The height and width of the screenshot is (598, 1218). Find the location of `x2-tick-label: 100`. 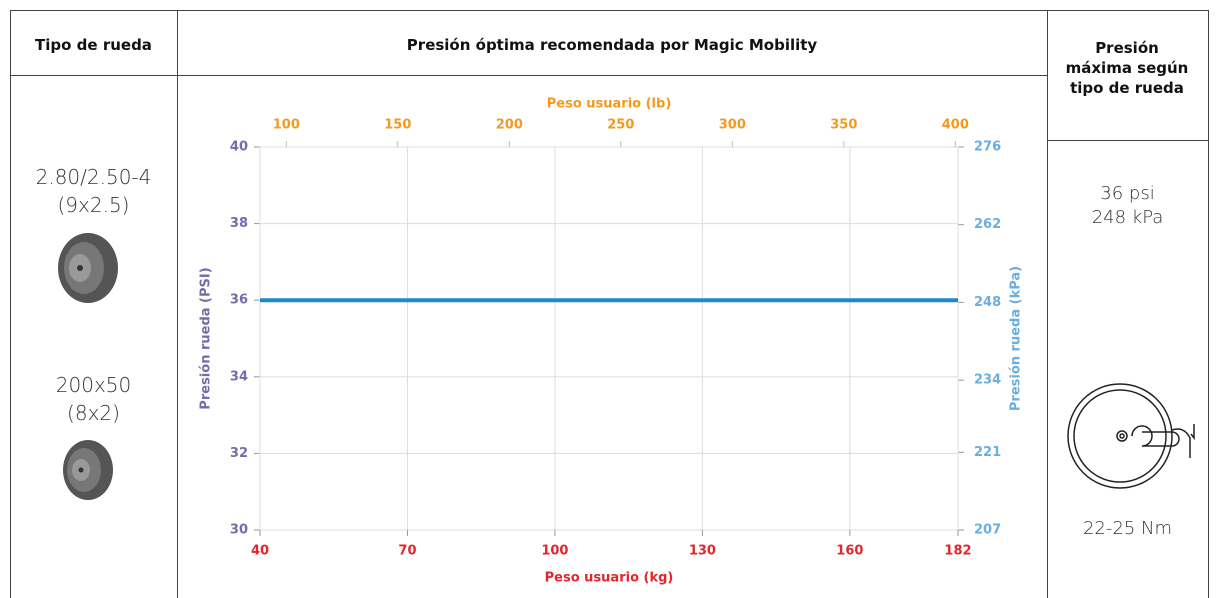

x2-tick-label: 100 is located at coordinates (286, 125).